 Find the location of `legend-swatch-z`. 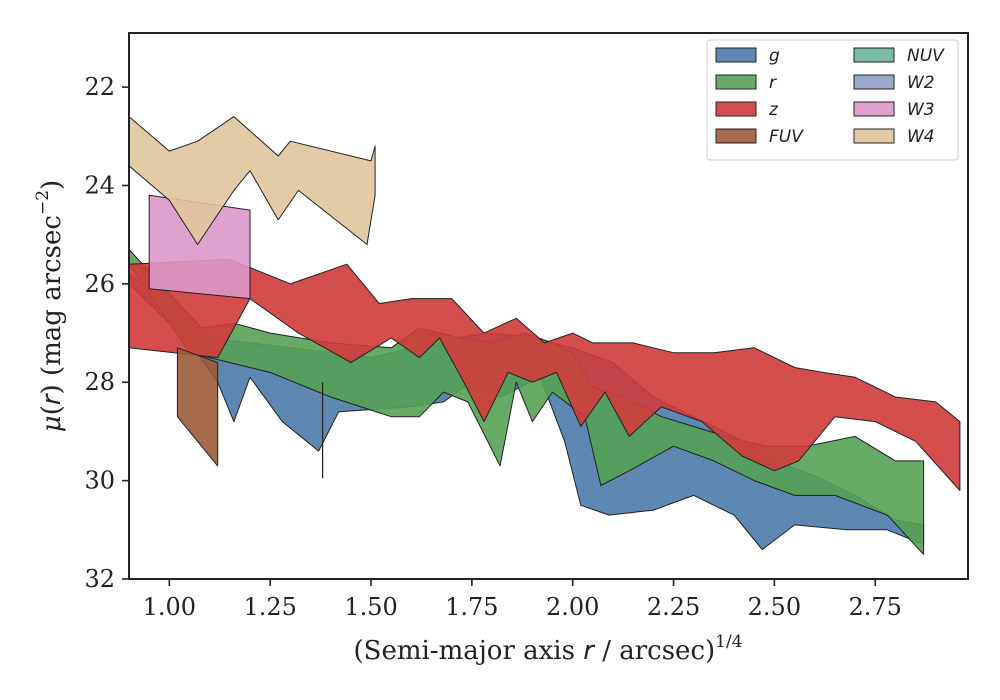

legend-swatch-z is located at coordinates (736, 109).